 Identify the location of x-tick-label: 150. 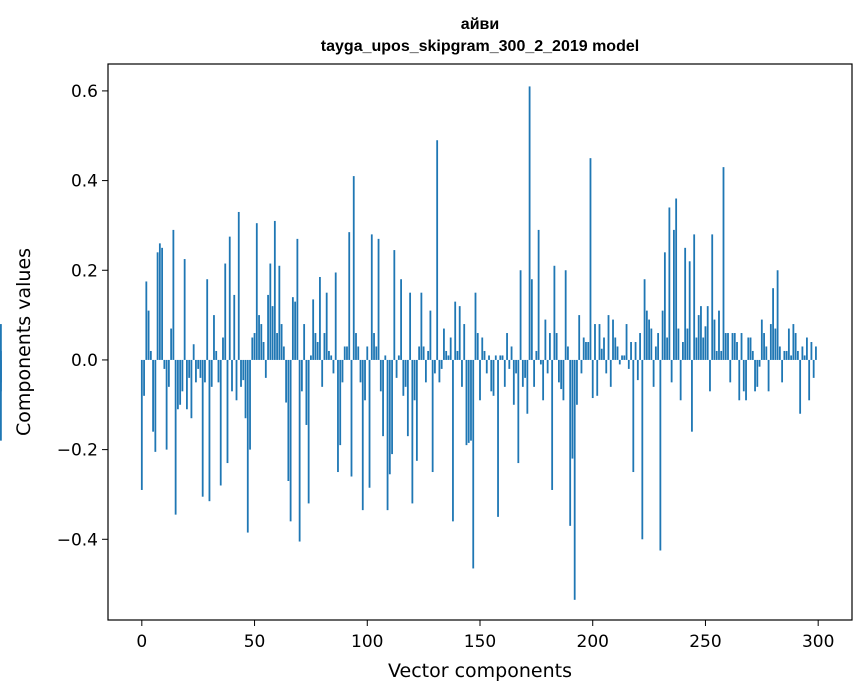
(480, 642).